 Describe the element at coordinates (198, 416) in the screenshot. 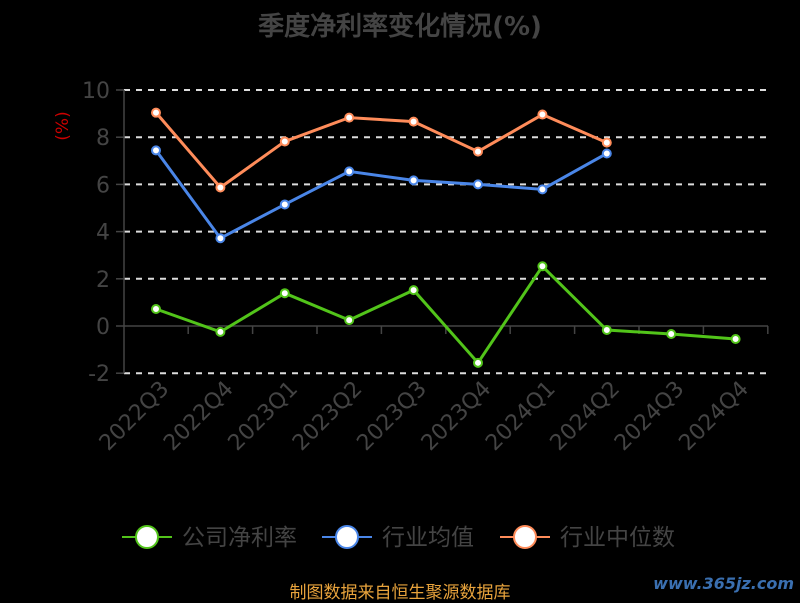

I see `x-tick-label: 2022Q4` at that location.